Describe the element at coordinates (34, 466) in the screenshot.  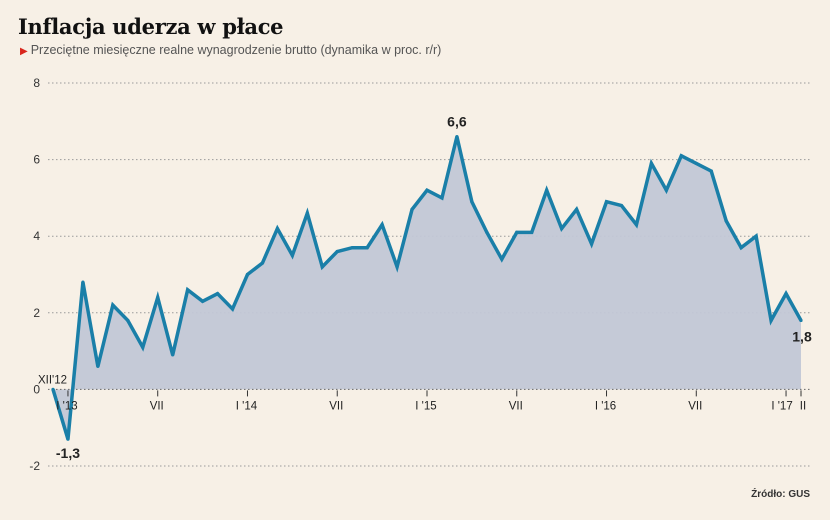
I see `y-tick-label: -2` at that location.